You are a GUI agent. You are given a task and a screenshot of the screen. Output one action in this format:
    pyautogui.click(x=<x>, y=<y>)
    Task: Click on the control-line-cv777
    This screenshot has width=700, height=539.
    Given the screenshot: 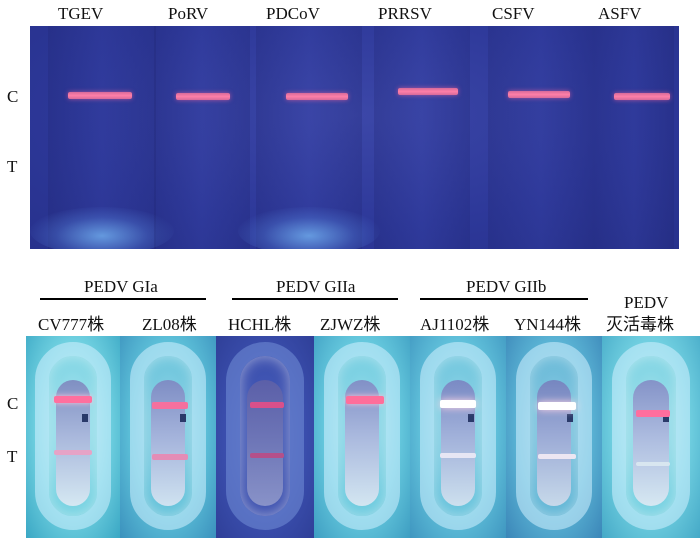 What is the action you would take?
    pyautogui.click(x=73, y=399)
    